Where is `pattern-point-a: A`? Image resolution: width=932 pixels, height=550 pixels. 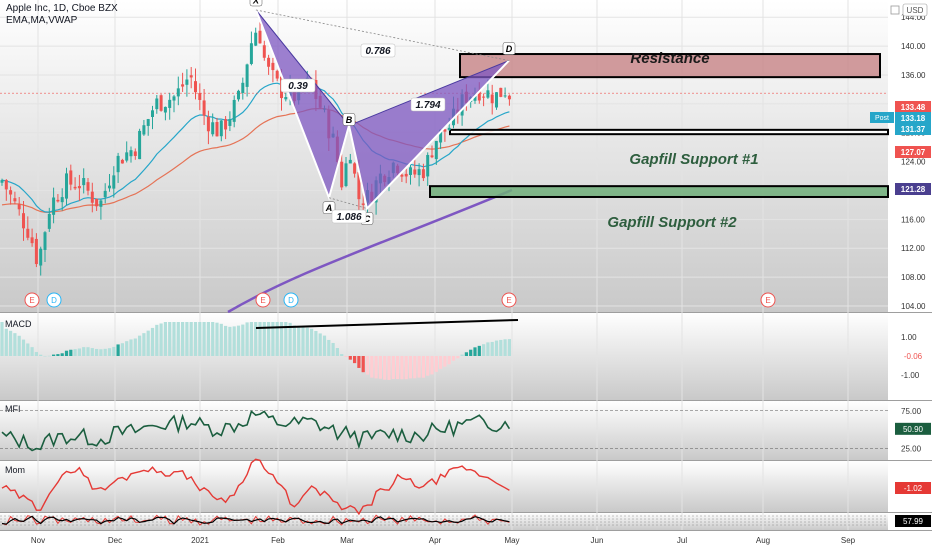 pattern-point-a: A is located at coordinates (329, 207).